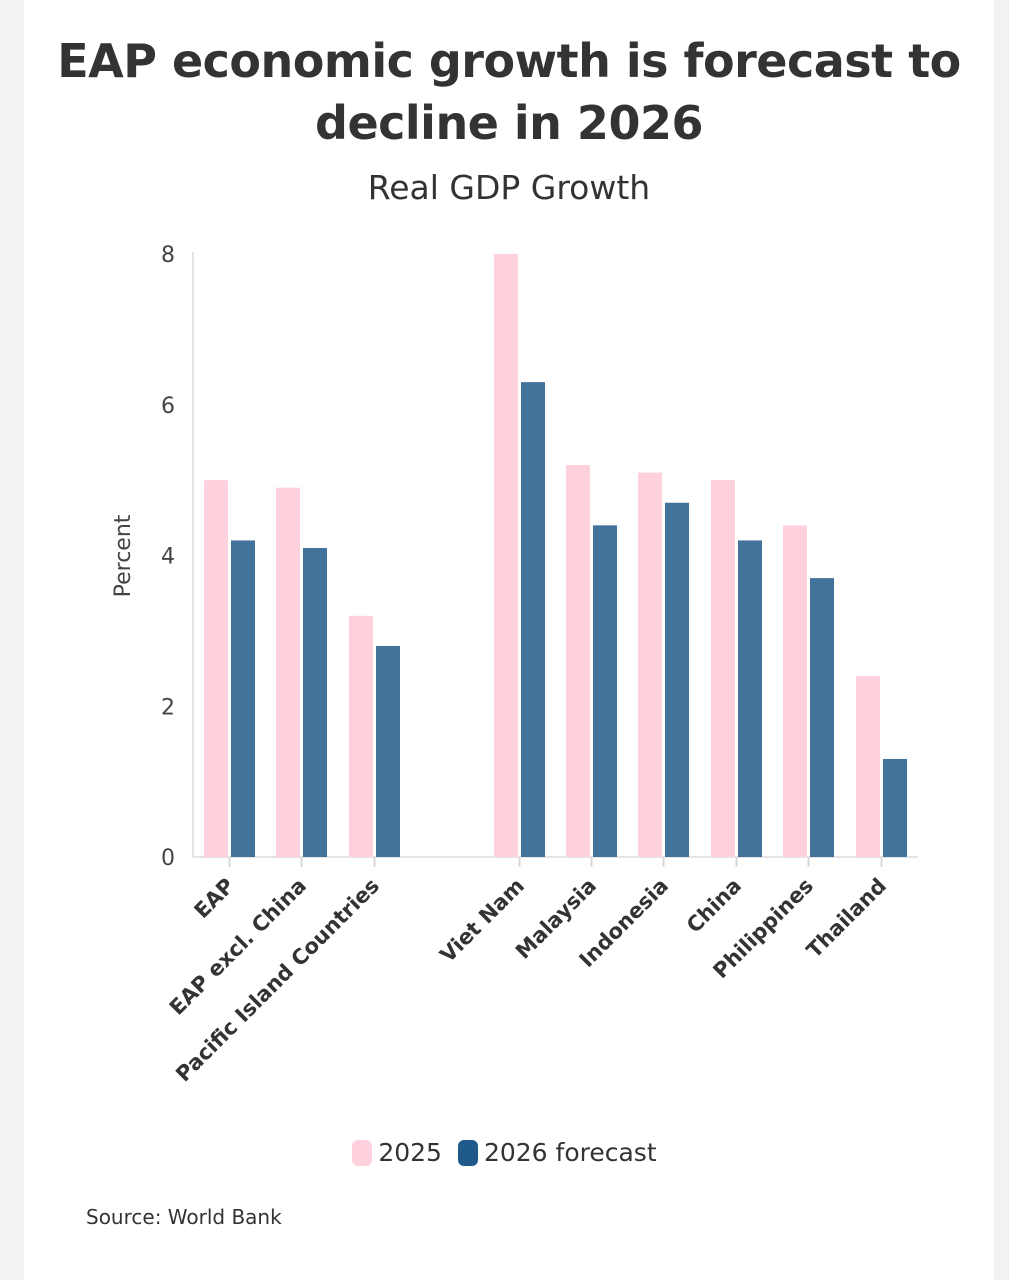  I want to click on chart-subtitle: Real GDP Growth, so click(509, 187).